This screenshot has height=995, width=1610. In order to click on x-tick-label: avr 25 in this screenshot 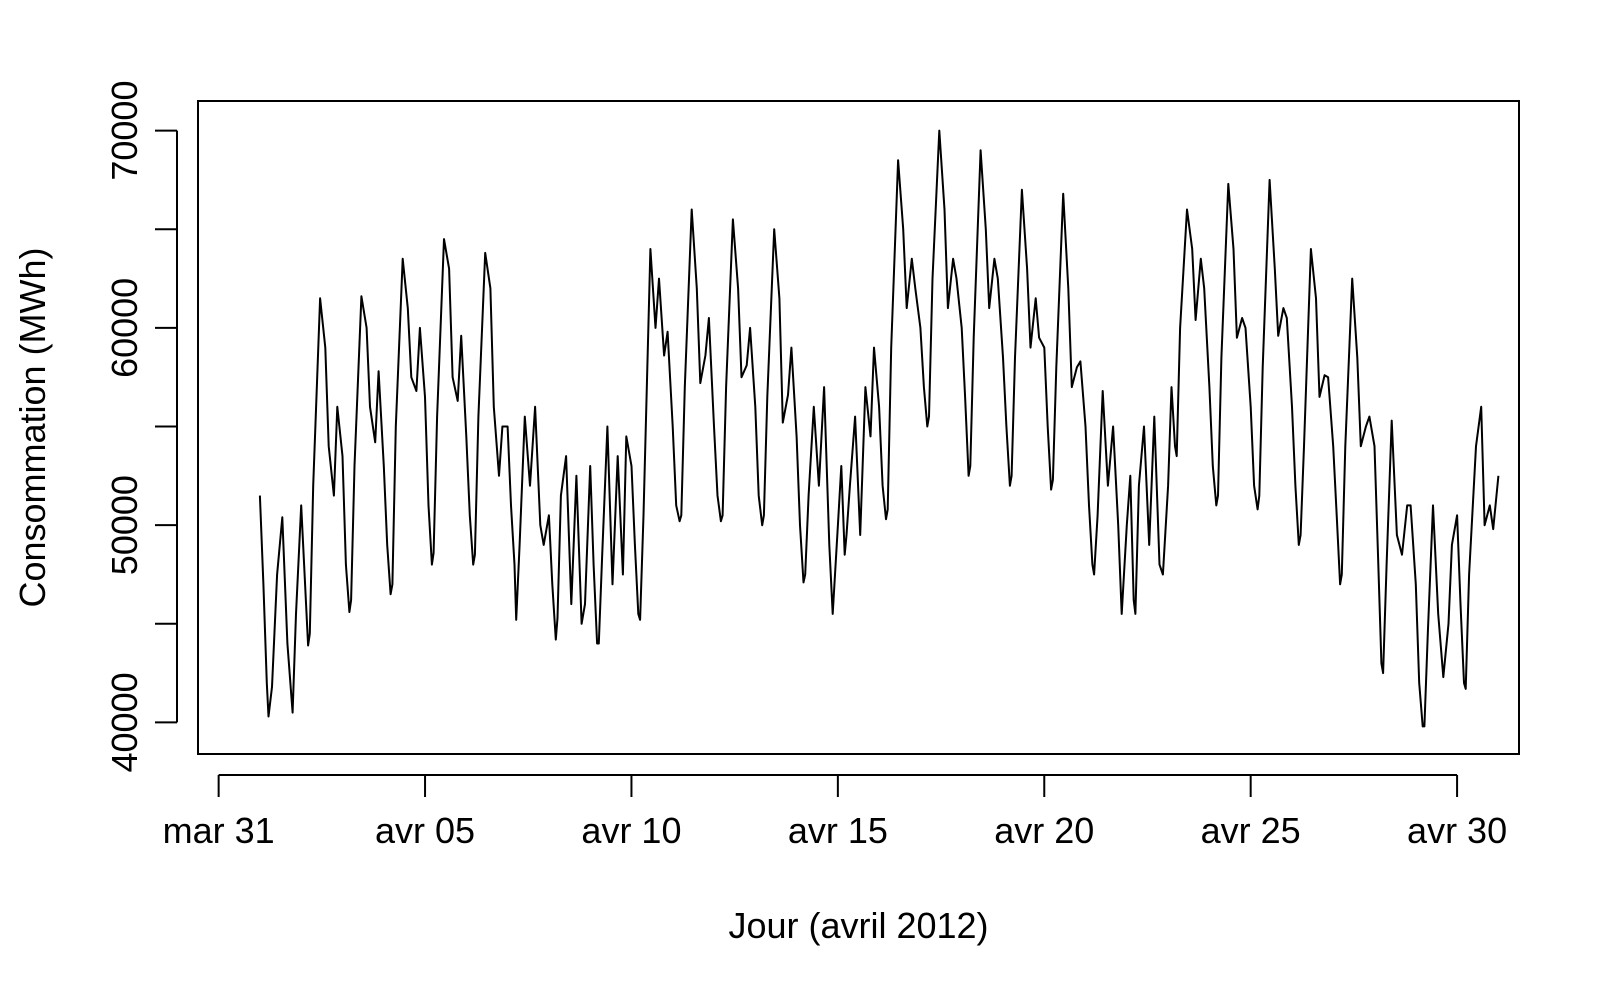, I will do `click(1251, 830)`.